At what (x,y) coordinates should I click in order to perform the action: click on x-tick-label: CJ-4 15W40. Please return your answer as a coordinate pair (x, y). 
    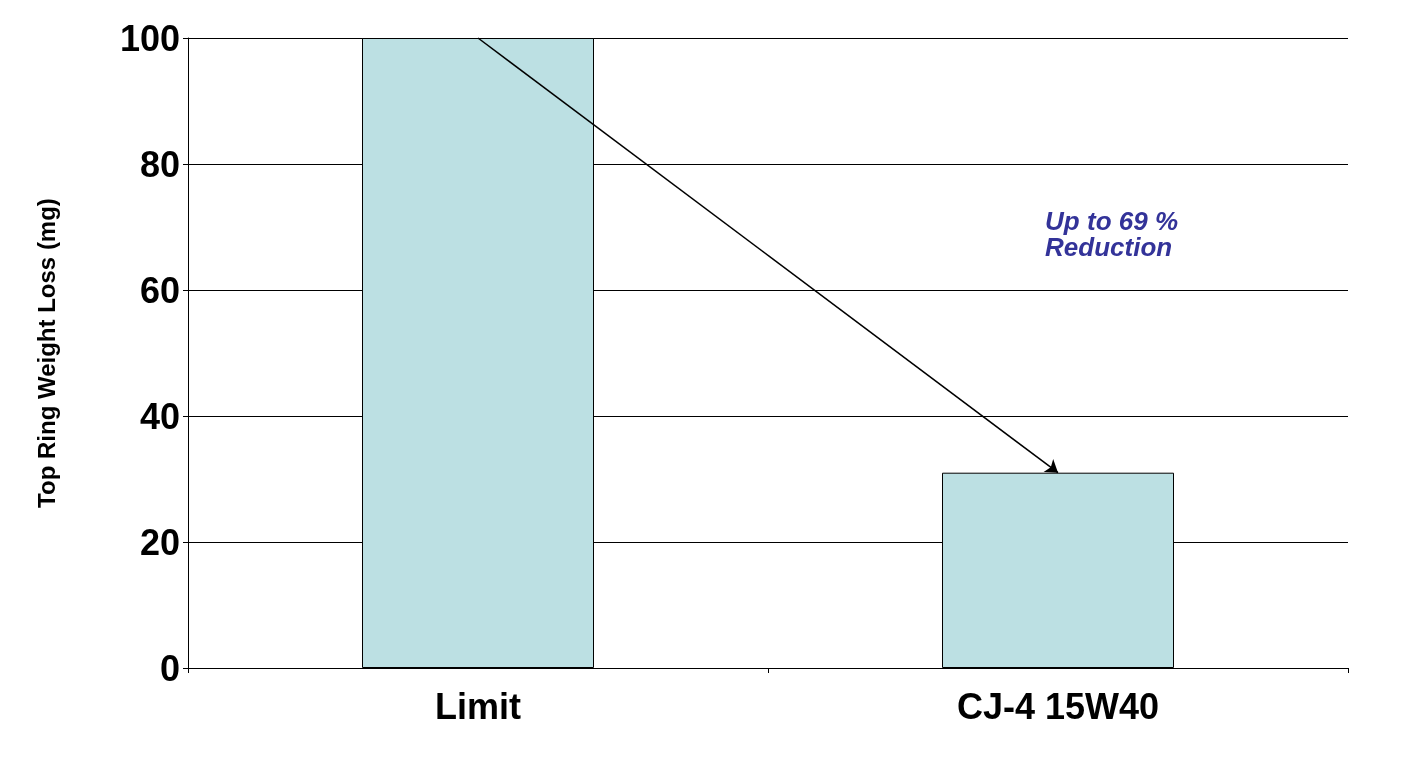
    Looking at the image, I should click on (1058, 706).